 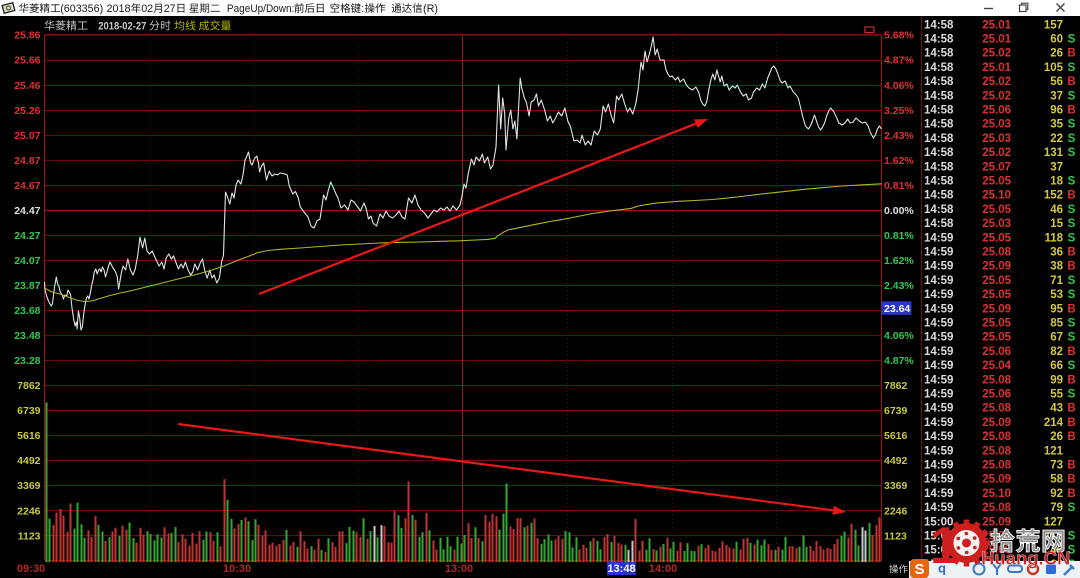 I want to click on svg-text: 38, so click(x=1056, y=267).